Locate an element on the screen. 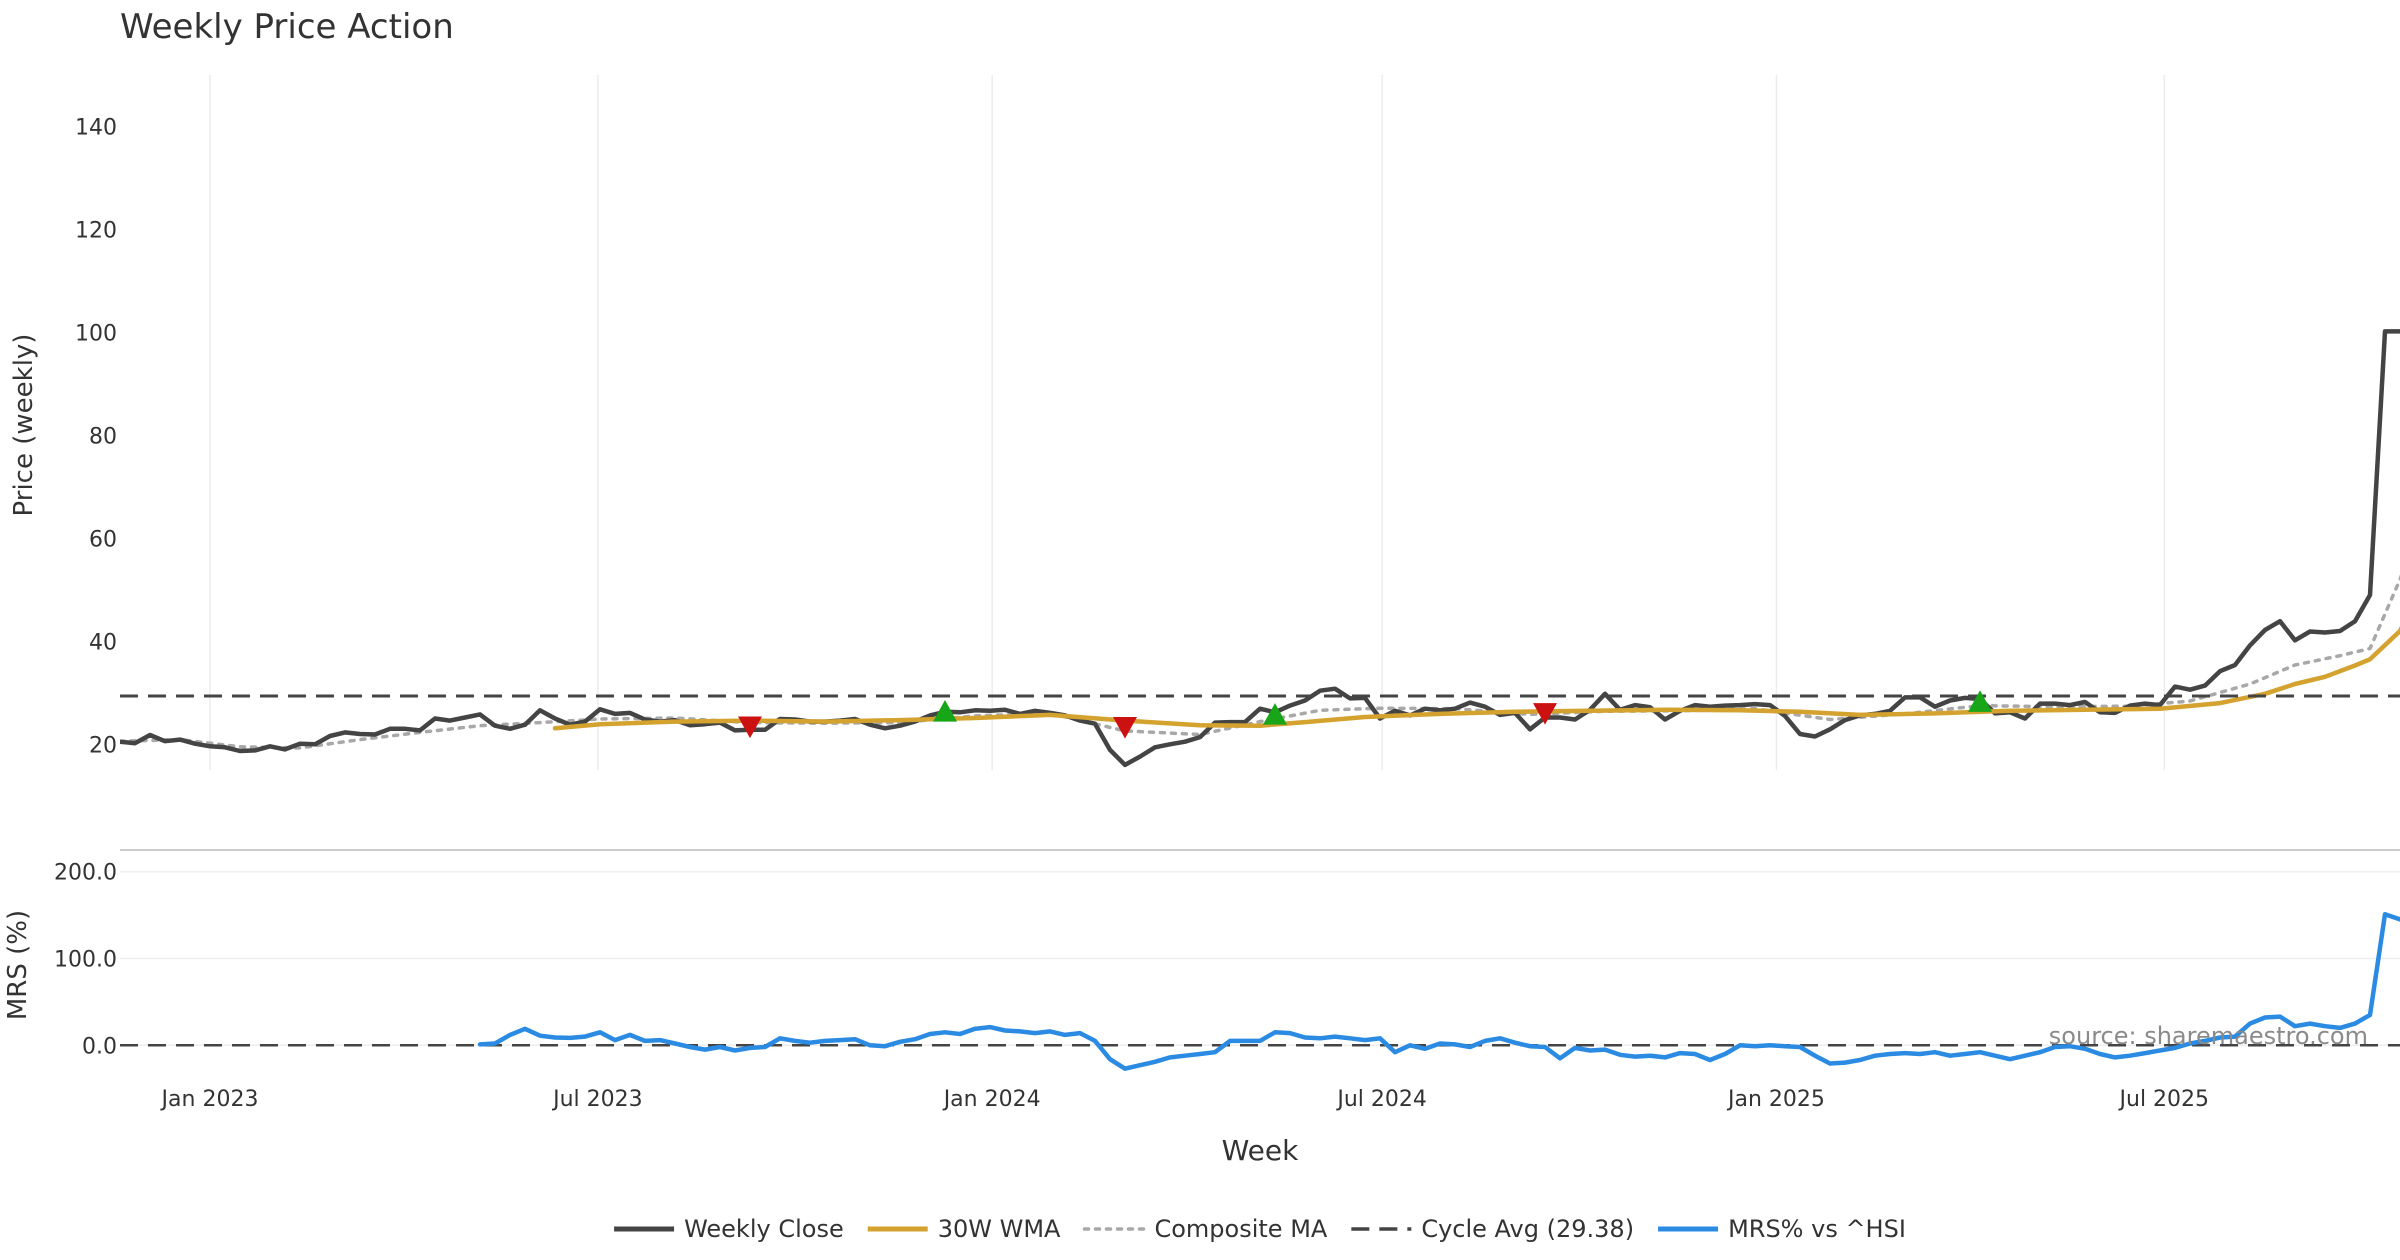 The height and width of the screenshot is (1260, 2400). mrs-y-axis-title: MRS (%) is located at coordinates (18, 965).